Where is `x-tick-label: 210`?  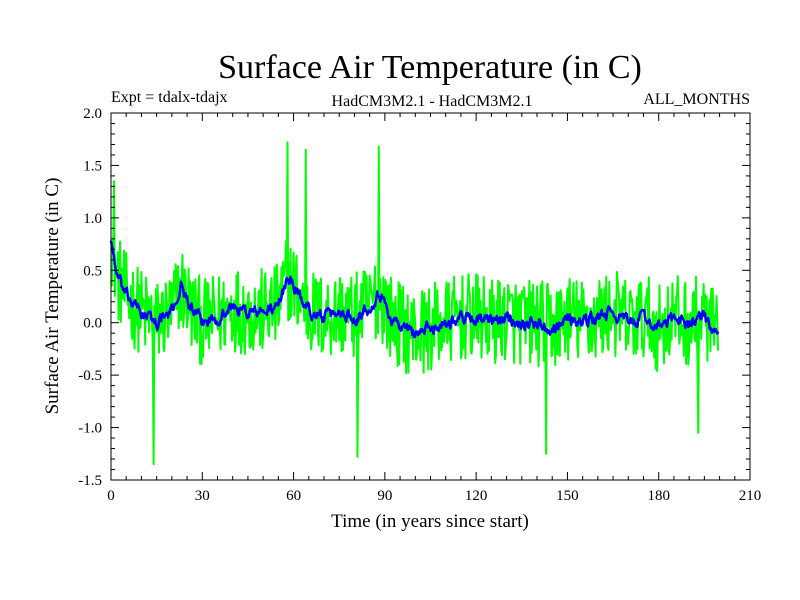 x-tick-label: 210 is located at coordinates (750, 496).